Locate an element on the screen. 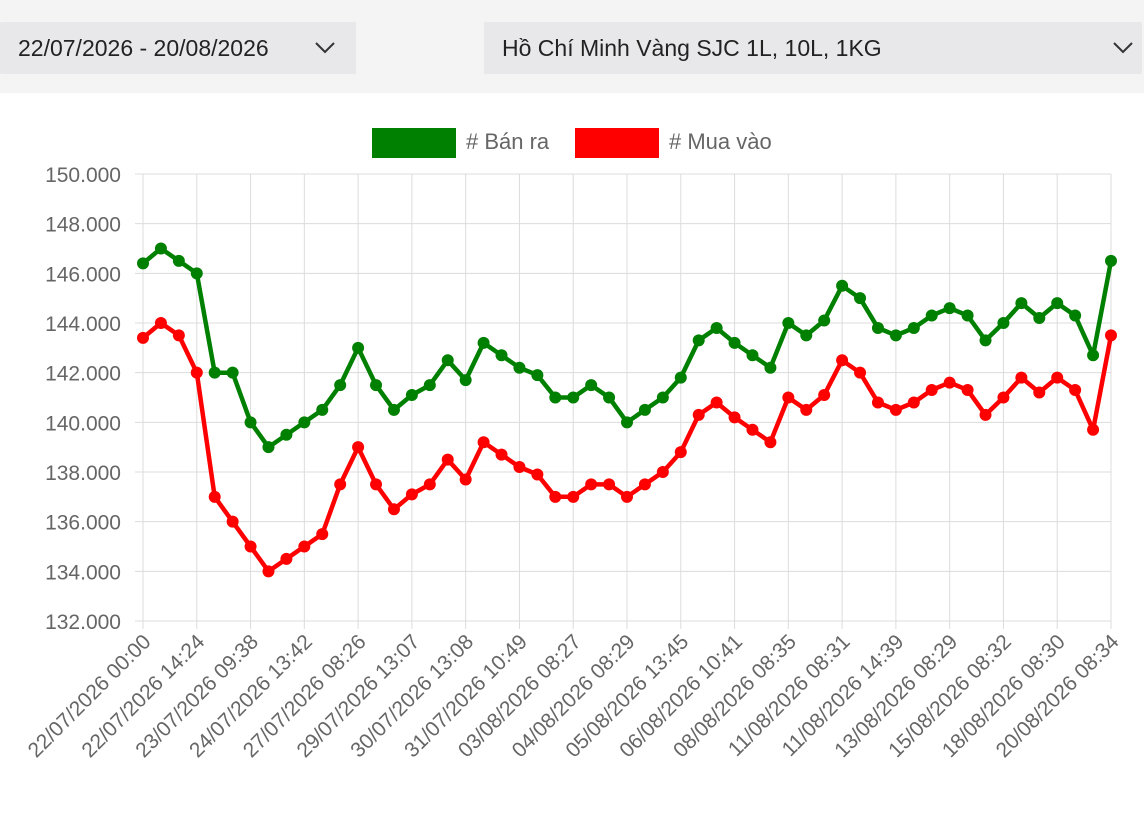 This screenshot has width=1144, height=820. legend-label: # Bán ra is located at coordinates (508, 141).